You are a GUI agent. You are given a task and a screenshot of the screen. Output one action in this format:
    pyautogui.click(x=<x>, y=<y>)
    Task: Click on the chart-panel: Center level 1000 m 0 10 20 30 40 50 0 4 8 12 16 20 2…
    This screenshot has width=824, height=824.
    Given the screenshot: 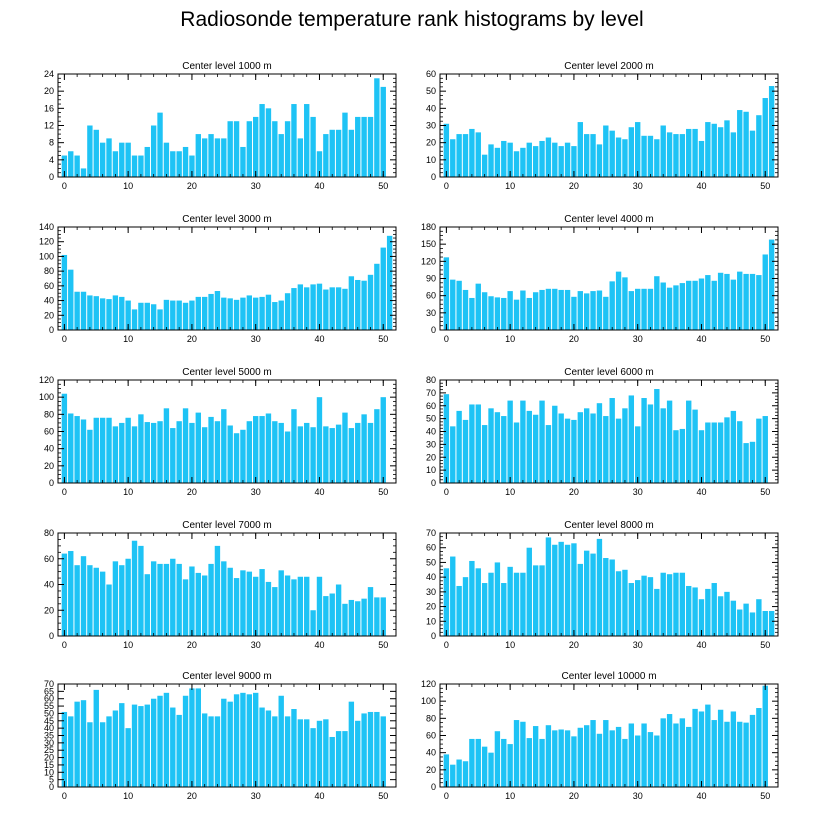 What is the action you would take?
    pyautogui.click(x=220, y=126)
    